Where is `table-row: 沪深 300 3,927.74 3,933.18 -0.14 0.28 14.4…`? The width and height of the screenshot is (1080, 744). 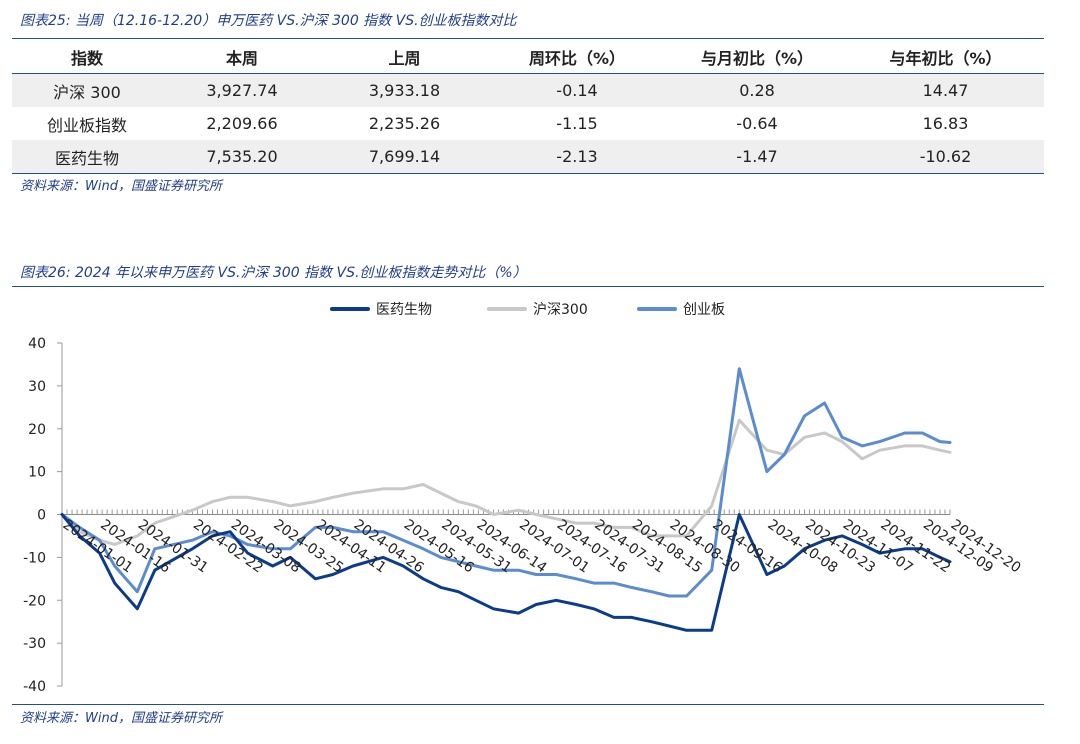 table-row: 沪深 300 3,927.74 3,933.18 -0.14 0.28 14.4… is located at coordinates (528, 90).